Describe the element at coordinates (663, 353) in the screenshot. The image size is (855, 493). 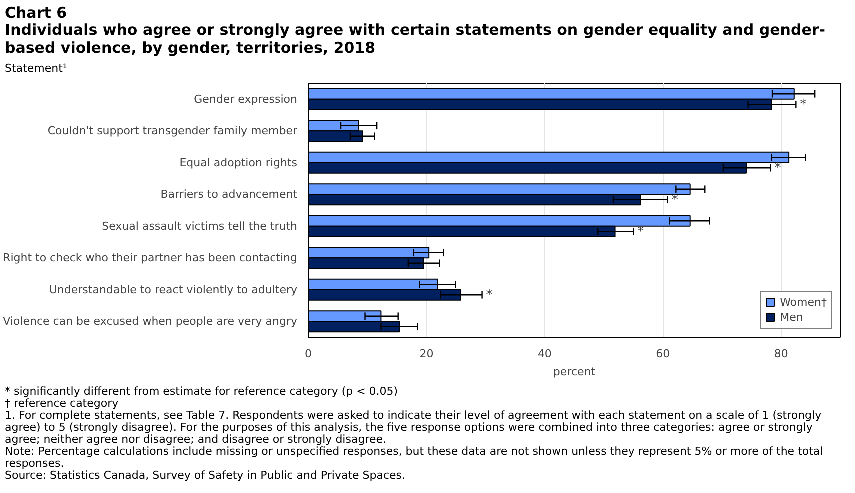
I see `x-tick-label: 60` at that location.